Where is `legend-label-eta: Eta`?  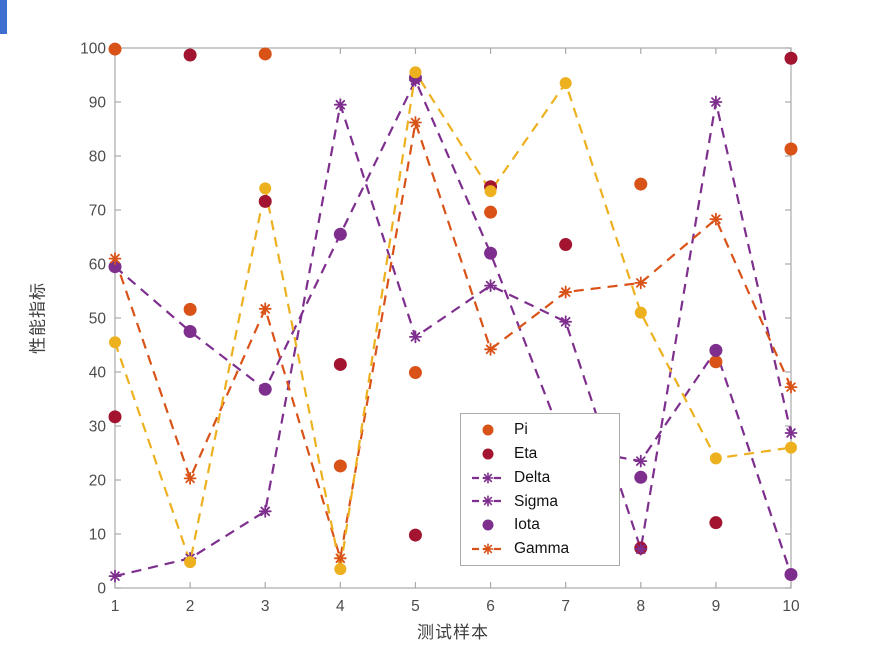 legend-label-eta: Eta is located at coordinates (526, 453).